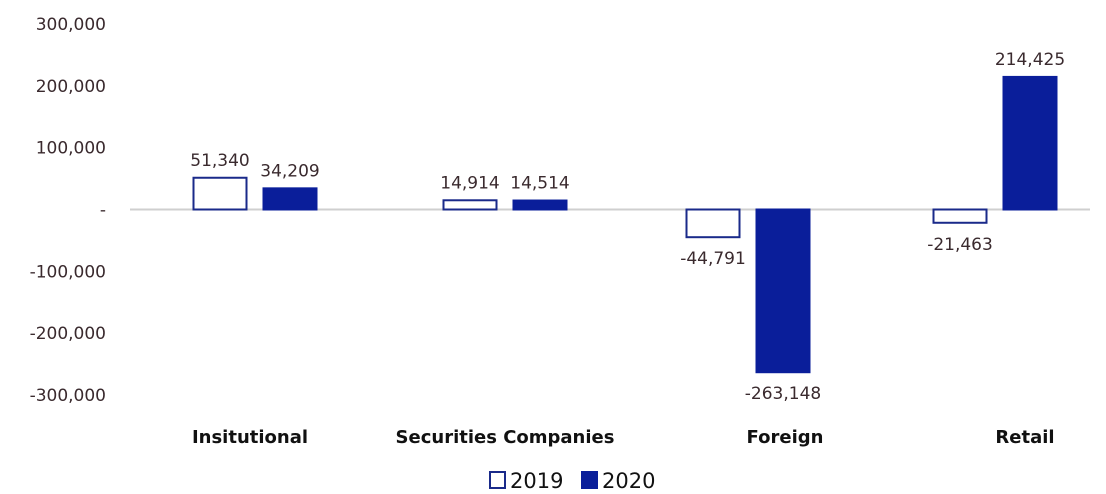  What do you see at coordinates (785, 437) in the screenshot?
I see `category-label: Foreign` at bounding box center [785, 437].